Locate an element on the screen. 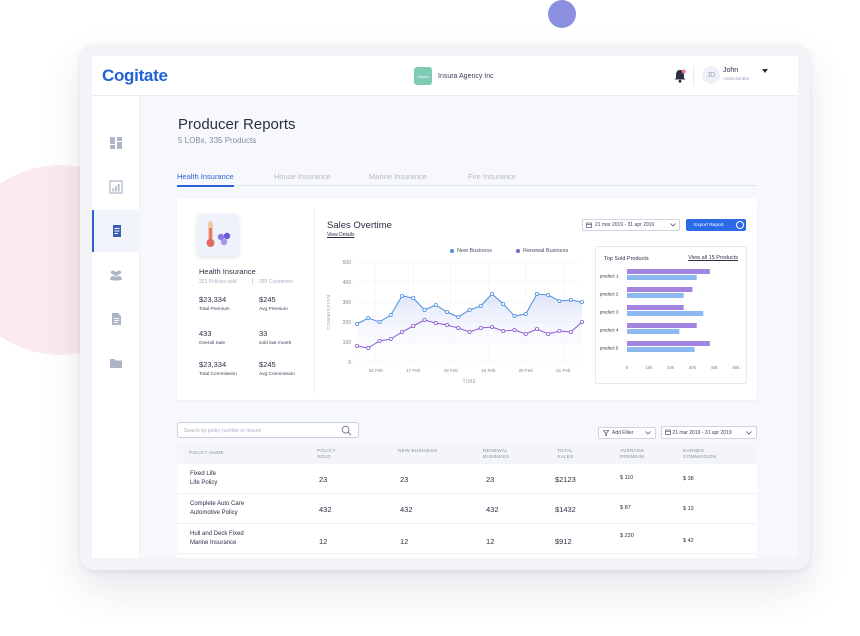 The image size is (860, 636). decorative-purple-dot is located at coordinates (562, 14).